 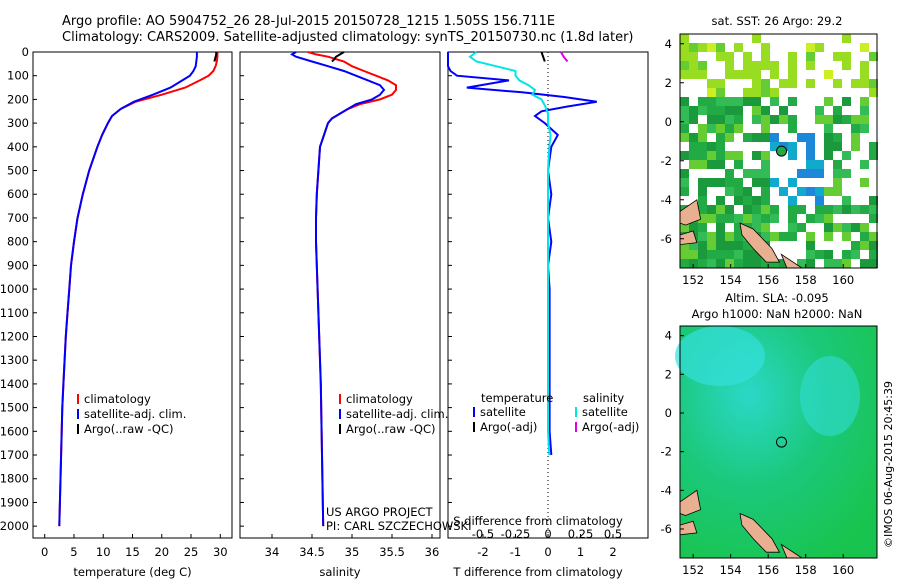 I want to click on y-tick-label: 300, so click(x=18, y=123).